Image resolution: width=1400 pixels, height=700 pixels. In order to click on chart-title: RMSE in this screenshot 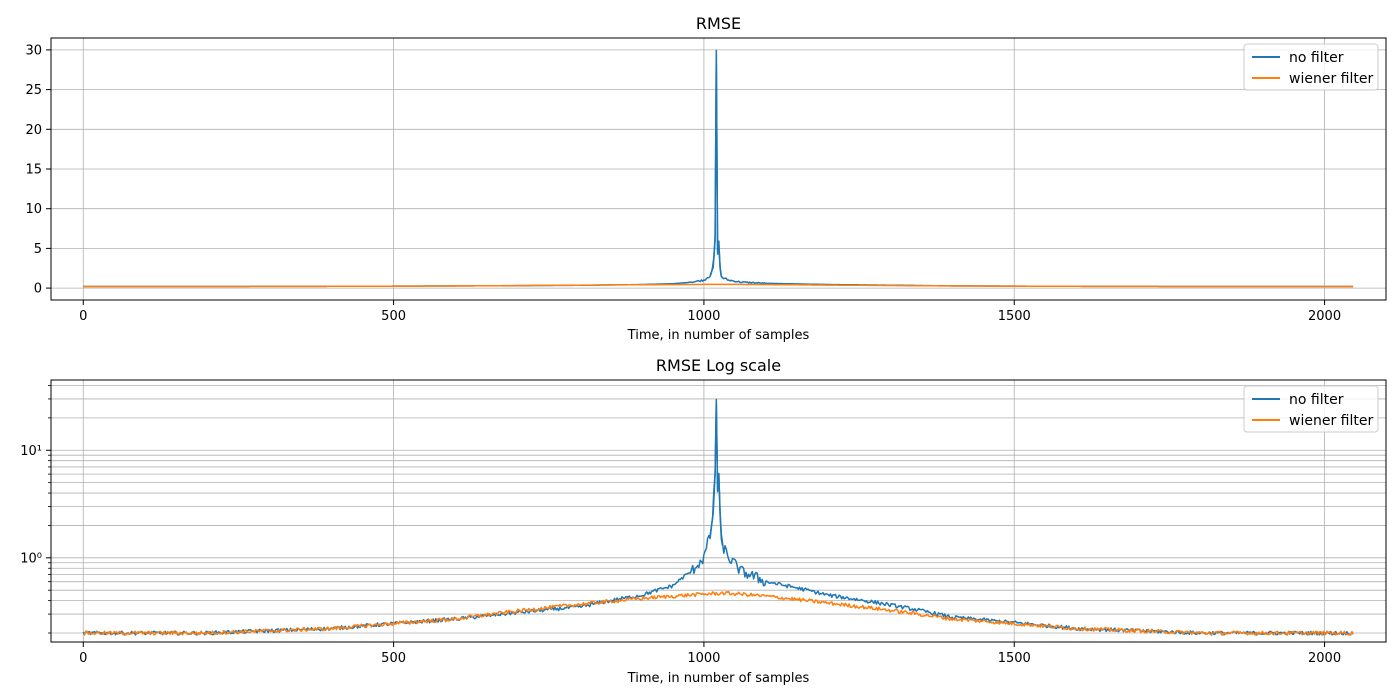, I will do `click(718, 23)`.